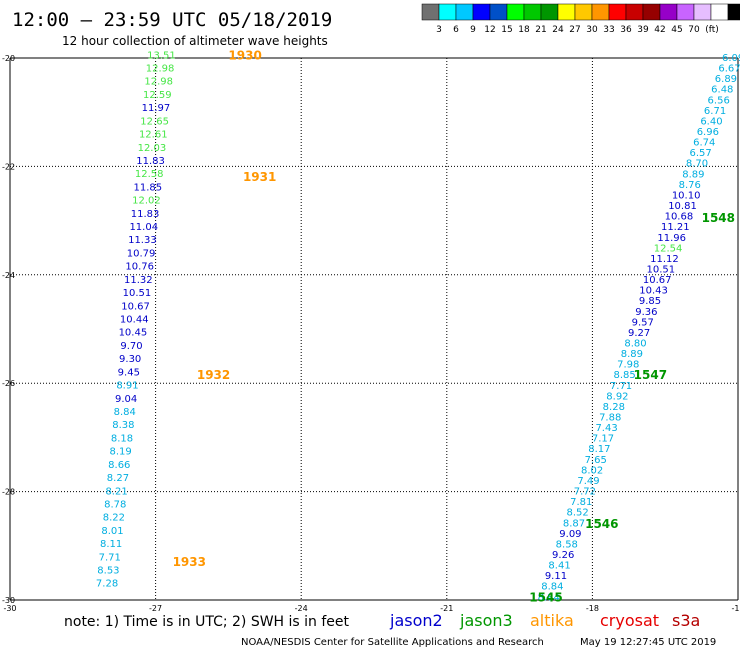 The height and width of the screenshot is (650, 740). I want to click on swh-value: 8.87, so click(574, 523).